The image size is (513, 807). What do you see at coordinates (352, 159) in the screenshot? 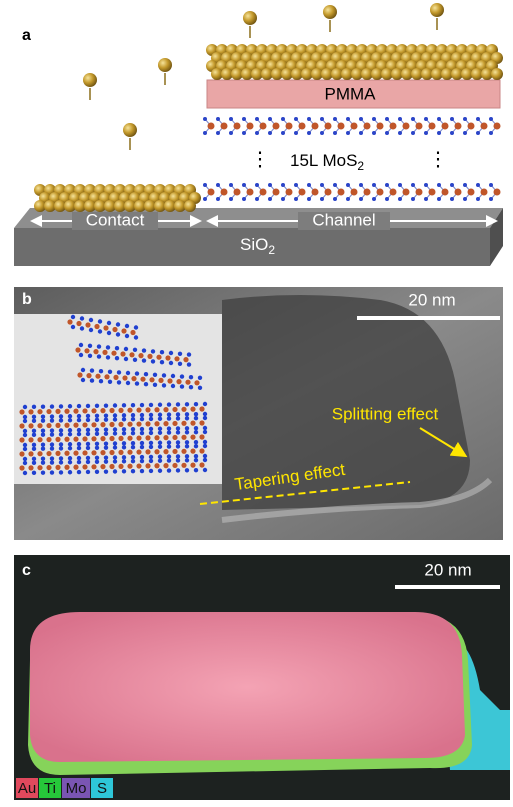
I see `mos2-layers` at bounding box center [352, 159].